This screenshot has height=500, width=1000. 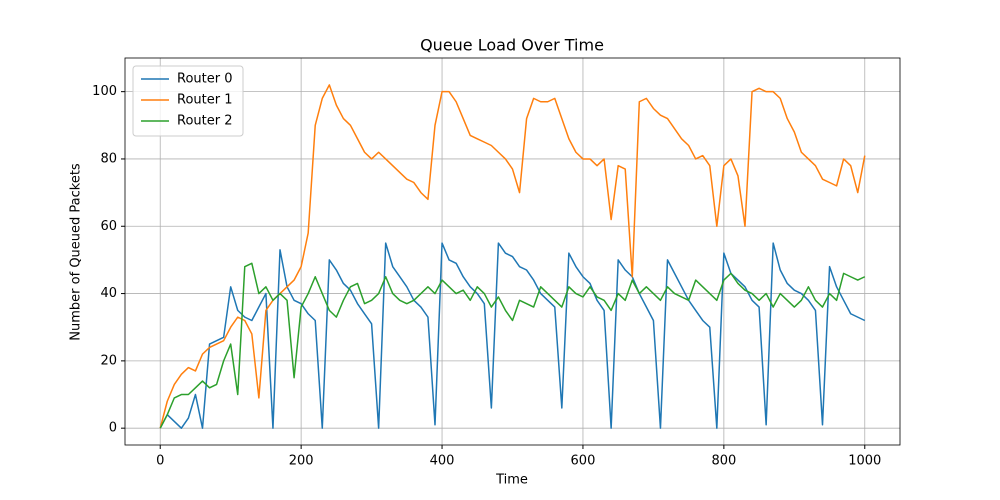 What do you see at coordinates (442, 461) in the screenshot?
I see `x-tick-label: 400` at bounding box center [442, 461].